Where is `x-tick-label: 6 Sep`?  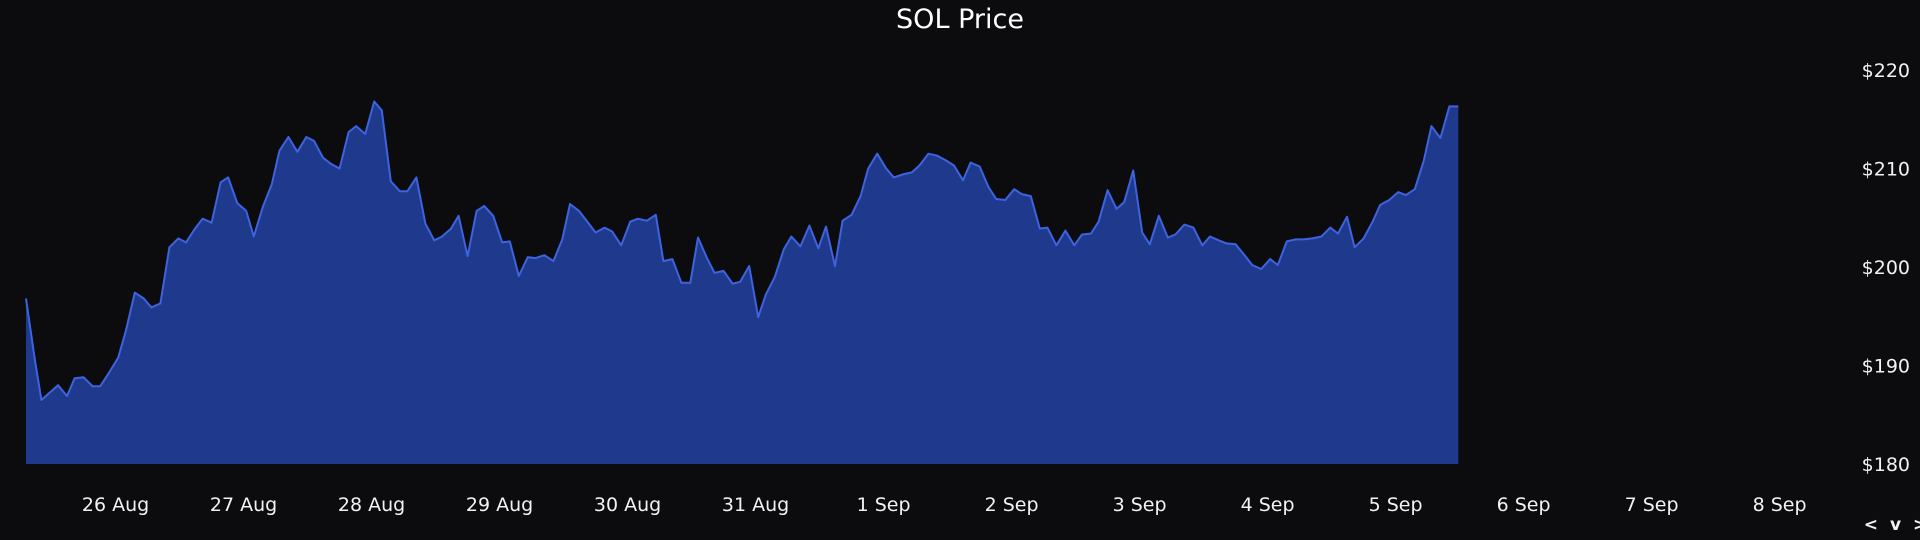 x-tick-label: 6 Sep is located at coordinates (1524, 505).